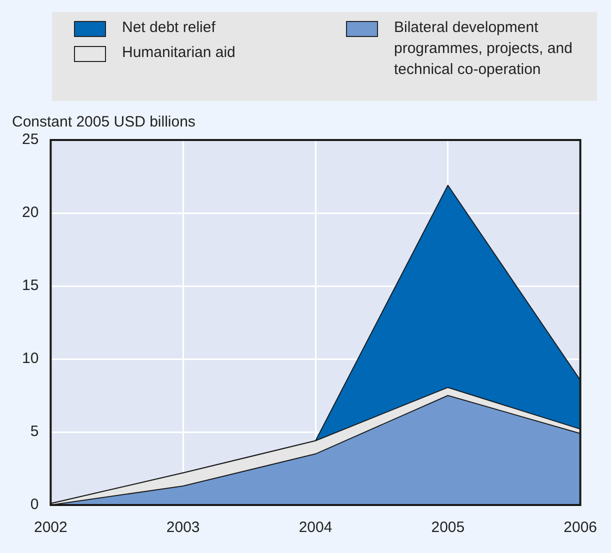  What do you see at coordinates (484, 49) in the screenshot?
I see `legend-label: Bilateral development programmes, projects, and technical co-operation` at bounding box center [484, 49].